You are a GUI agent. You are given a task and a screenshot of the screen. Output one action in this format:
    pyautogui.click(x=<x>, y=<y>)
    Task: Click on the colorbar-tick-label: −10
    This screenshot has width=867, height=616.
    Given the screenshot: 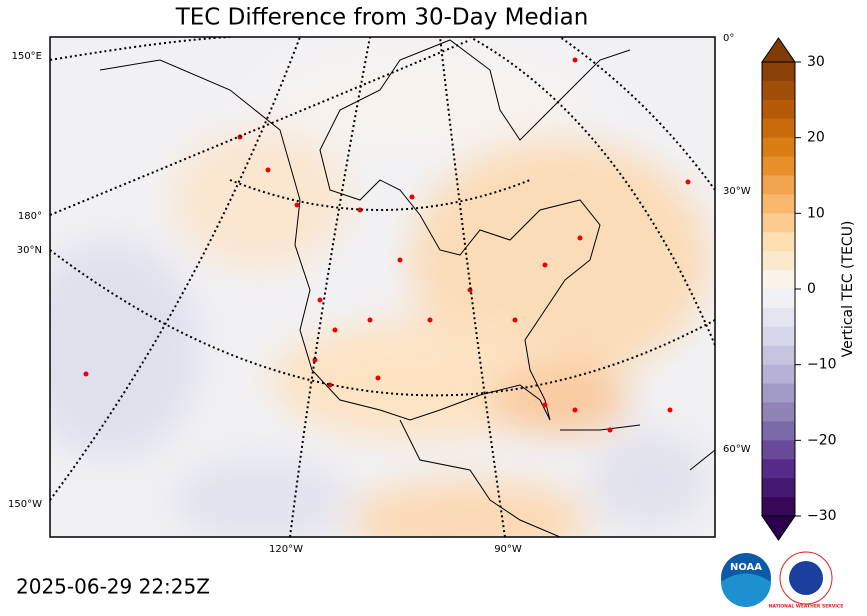 What is the action you would take?
    pyautogui.click(x=822, y=365)
    